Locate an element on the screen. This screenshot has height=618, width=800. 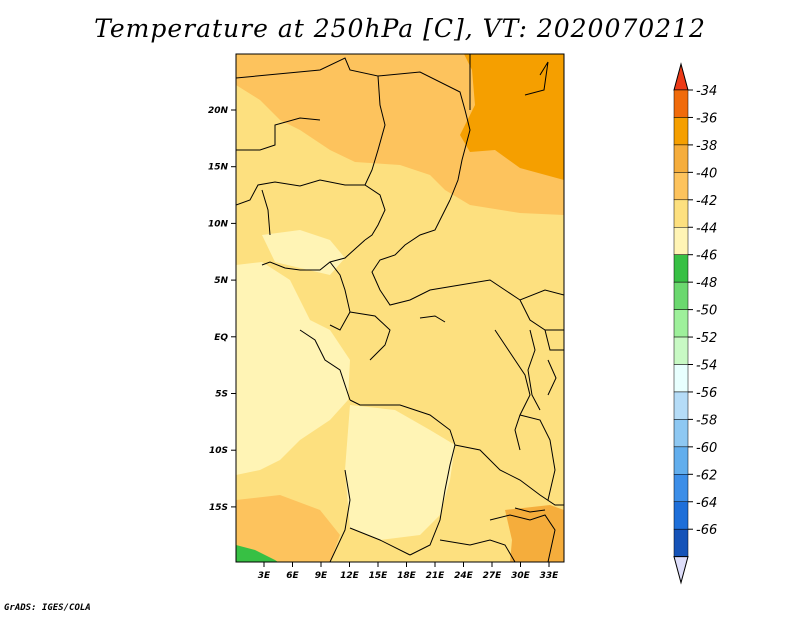
longitude-axis: 3E 6E 9E 12E 15E 18E 21E 24E 27E 30E 33E is located at coordinates (408, 571).